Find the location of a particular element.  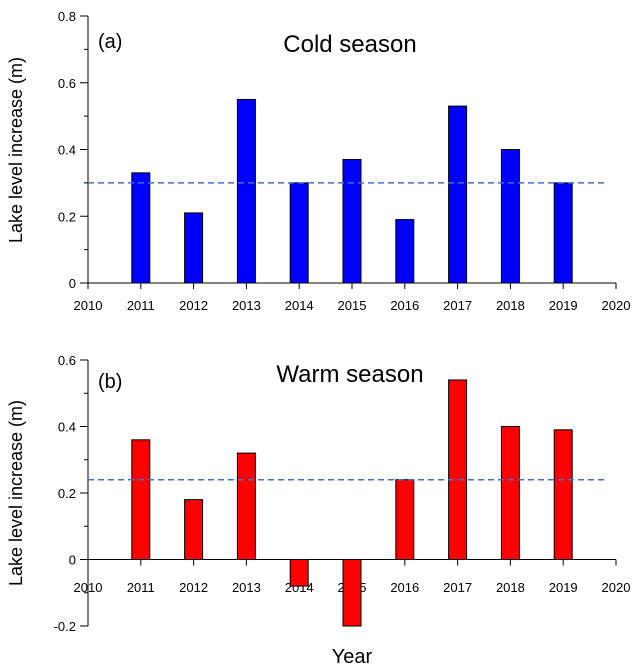

panel-a-xtick-label: 2012 is located at coordinates (193, 305).